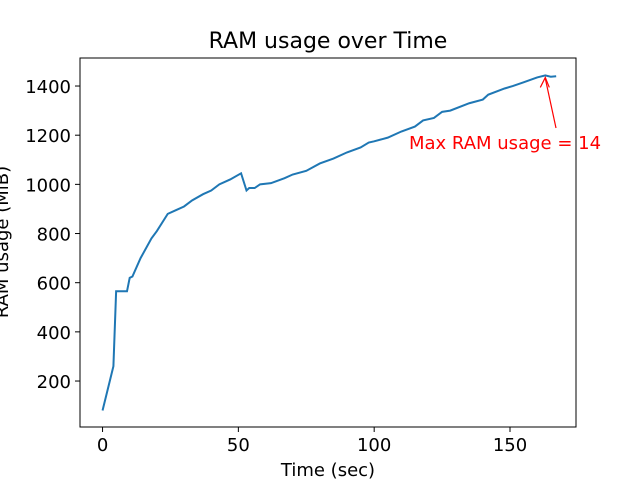  What do you see at coordinates (6, 242) in the screenshot?
I see `y-axis-label: RAM usage (MiB)` at bounding box center [6, 242].